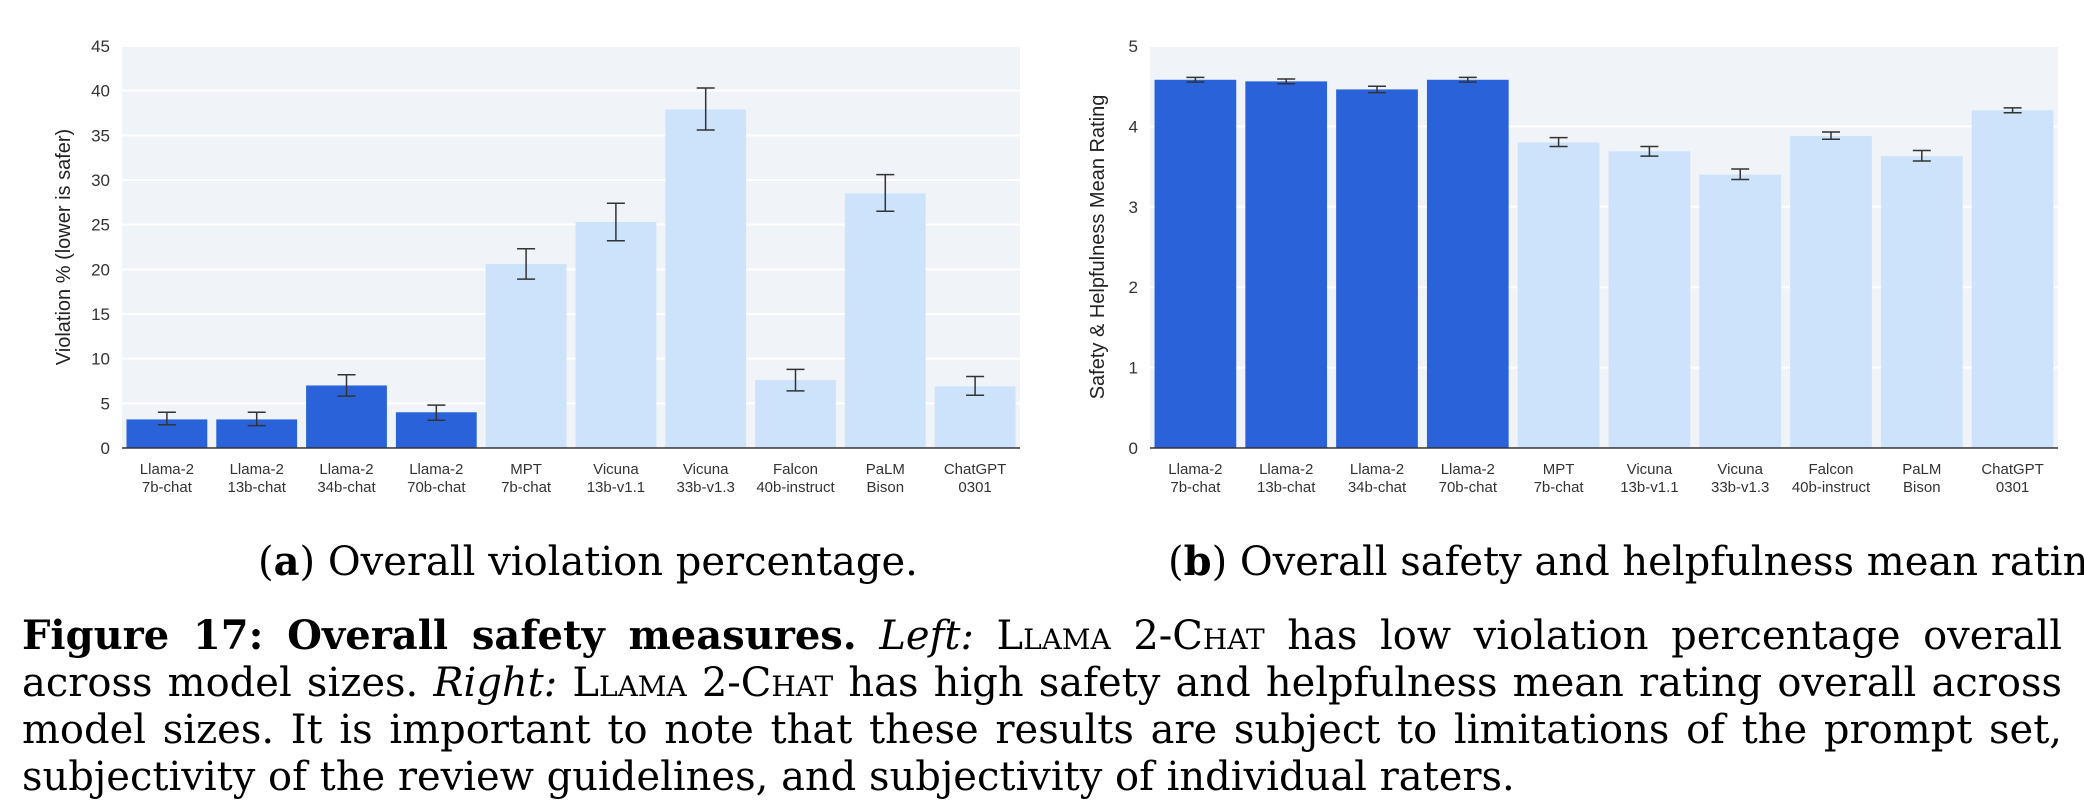 The image size is (2084, 812). I want to click on caption-model-name-2: Llama 2-Chat, so click(703, 683).